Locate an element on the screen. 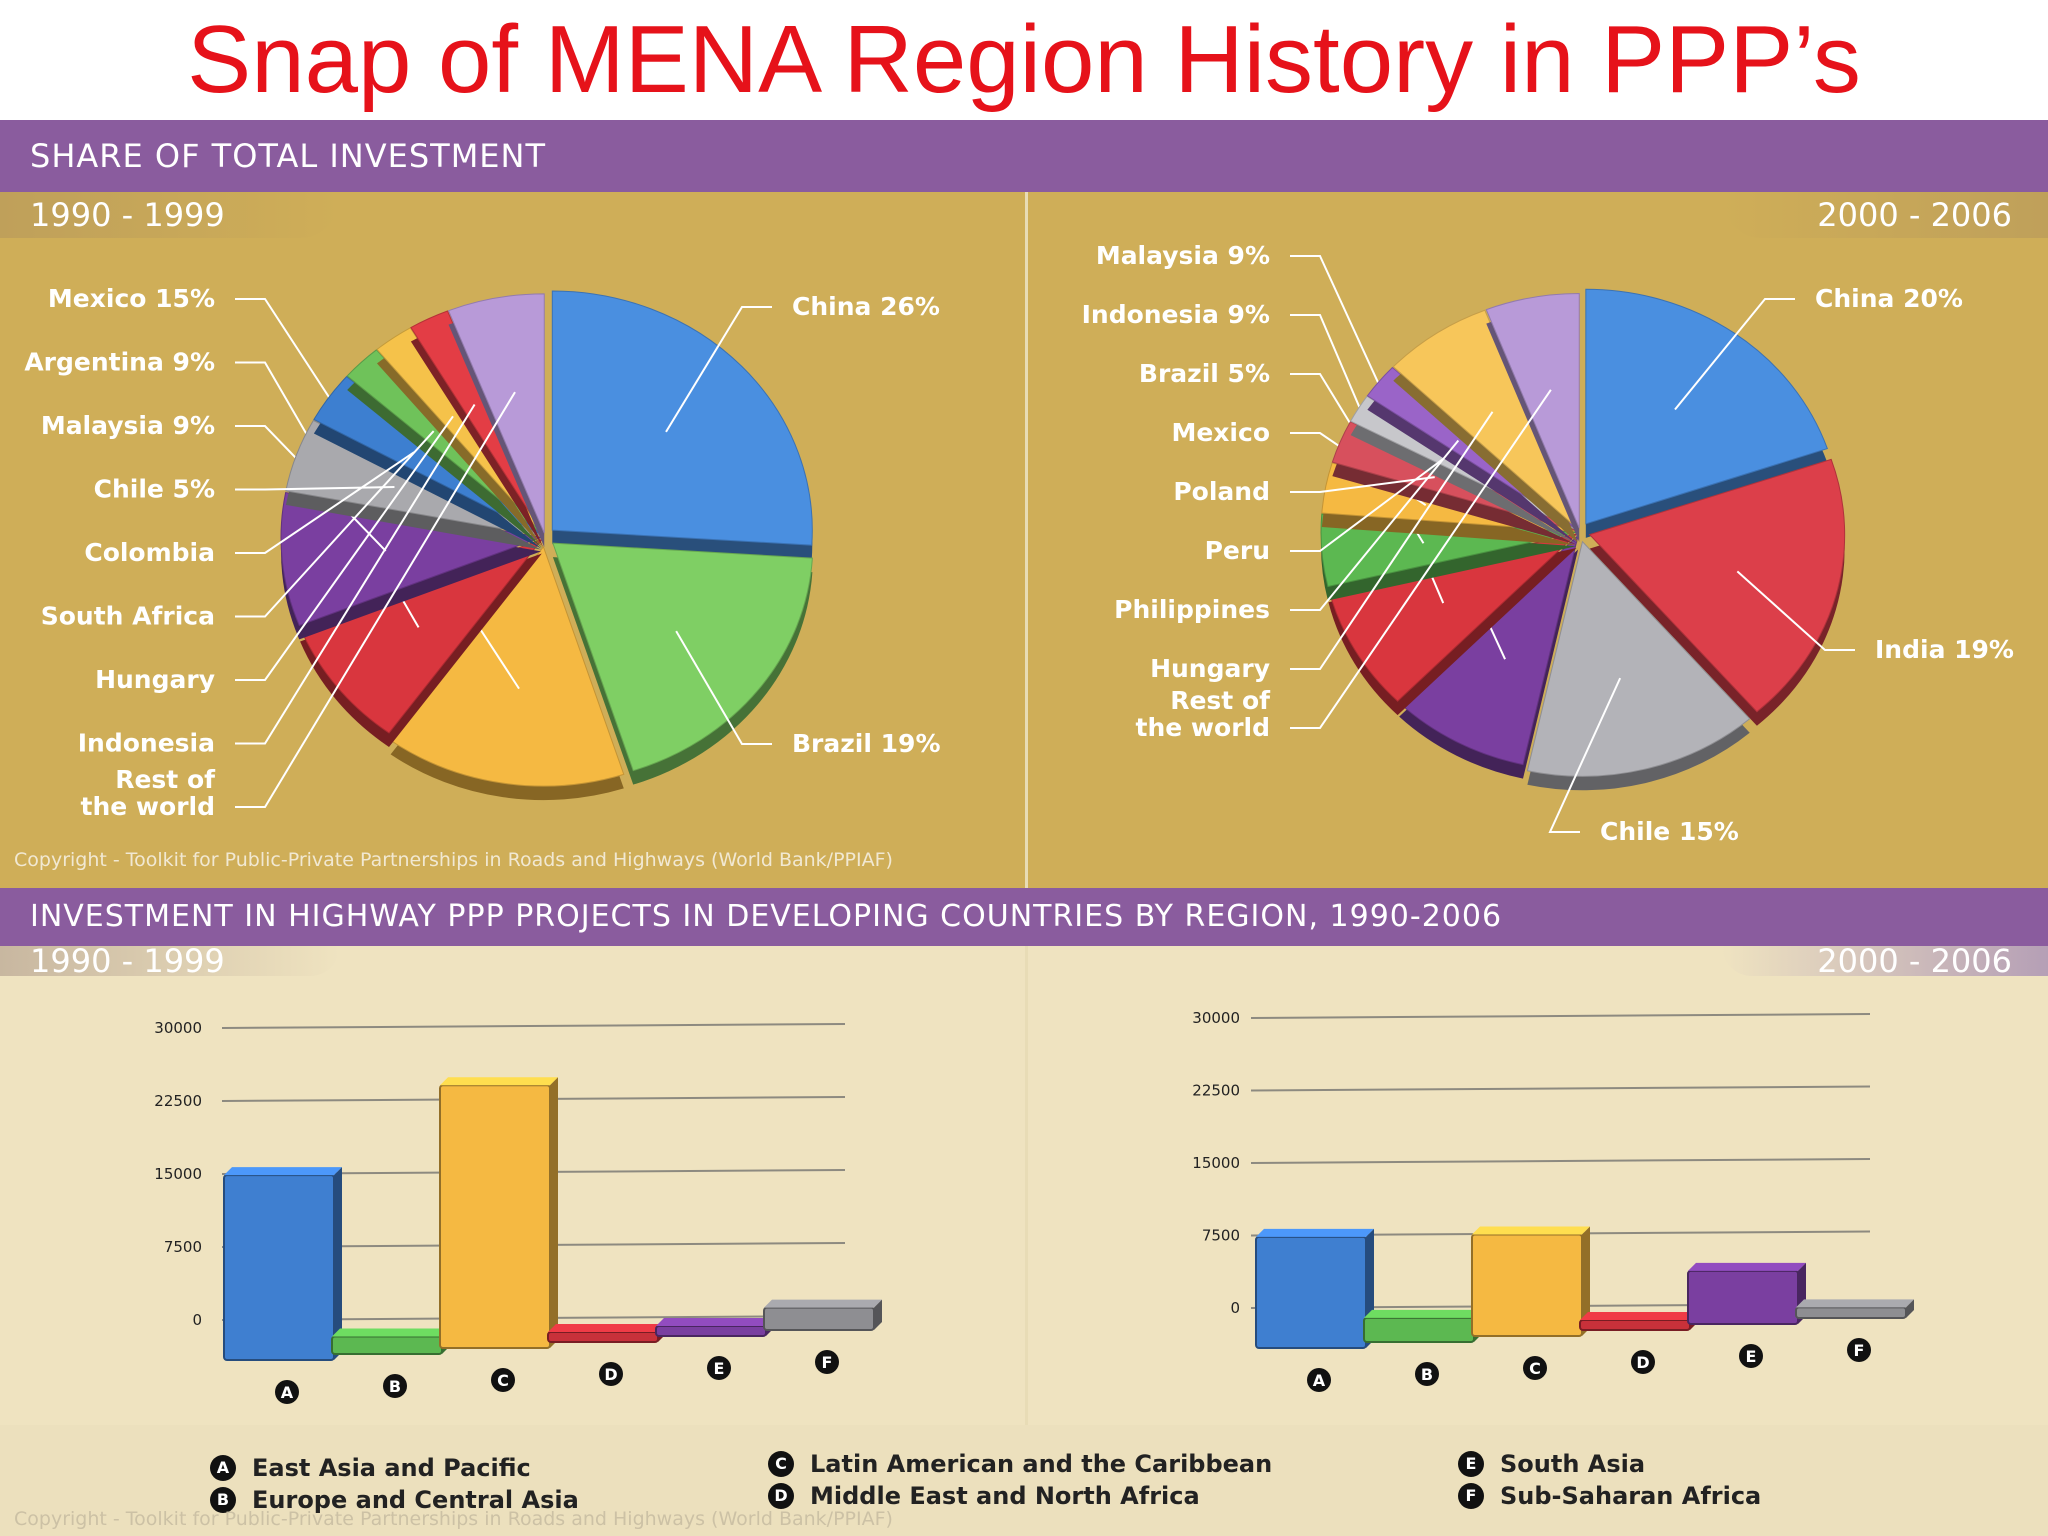  pie-label-china-26: China 26% is located at coordinates (866, 306).